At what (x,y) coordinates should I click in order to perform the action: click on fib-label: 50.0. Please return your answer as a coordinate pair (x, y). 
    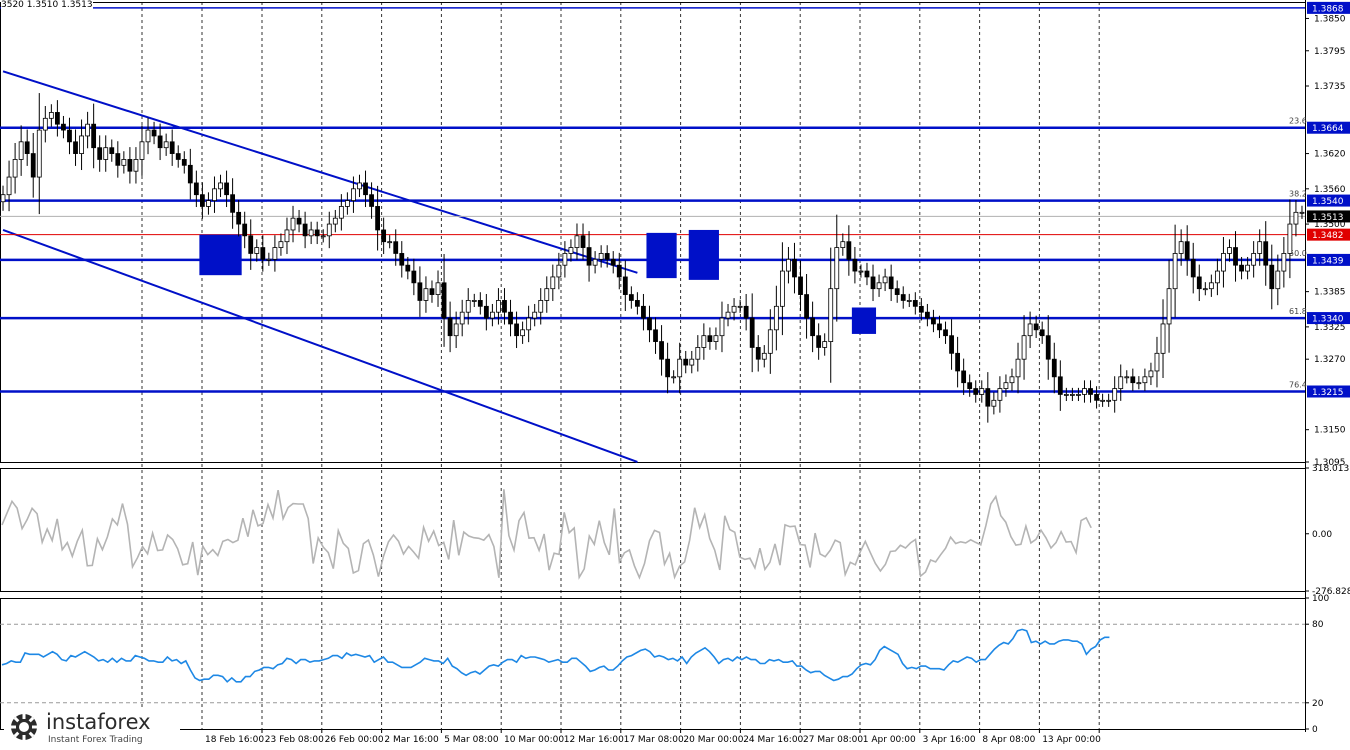
    Looking at the image, I should click on (1298, 253).